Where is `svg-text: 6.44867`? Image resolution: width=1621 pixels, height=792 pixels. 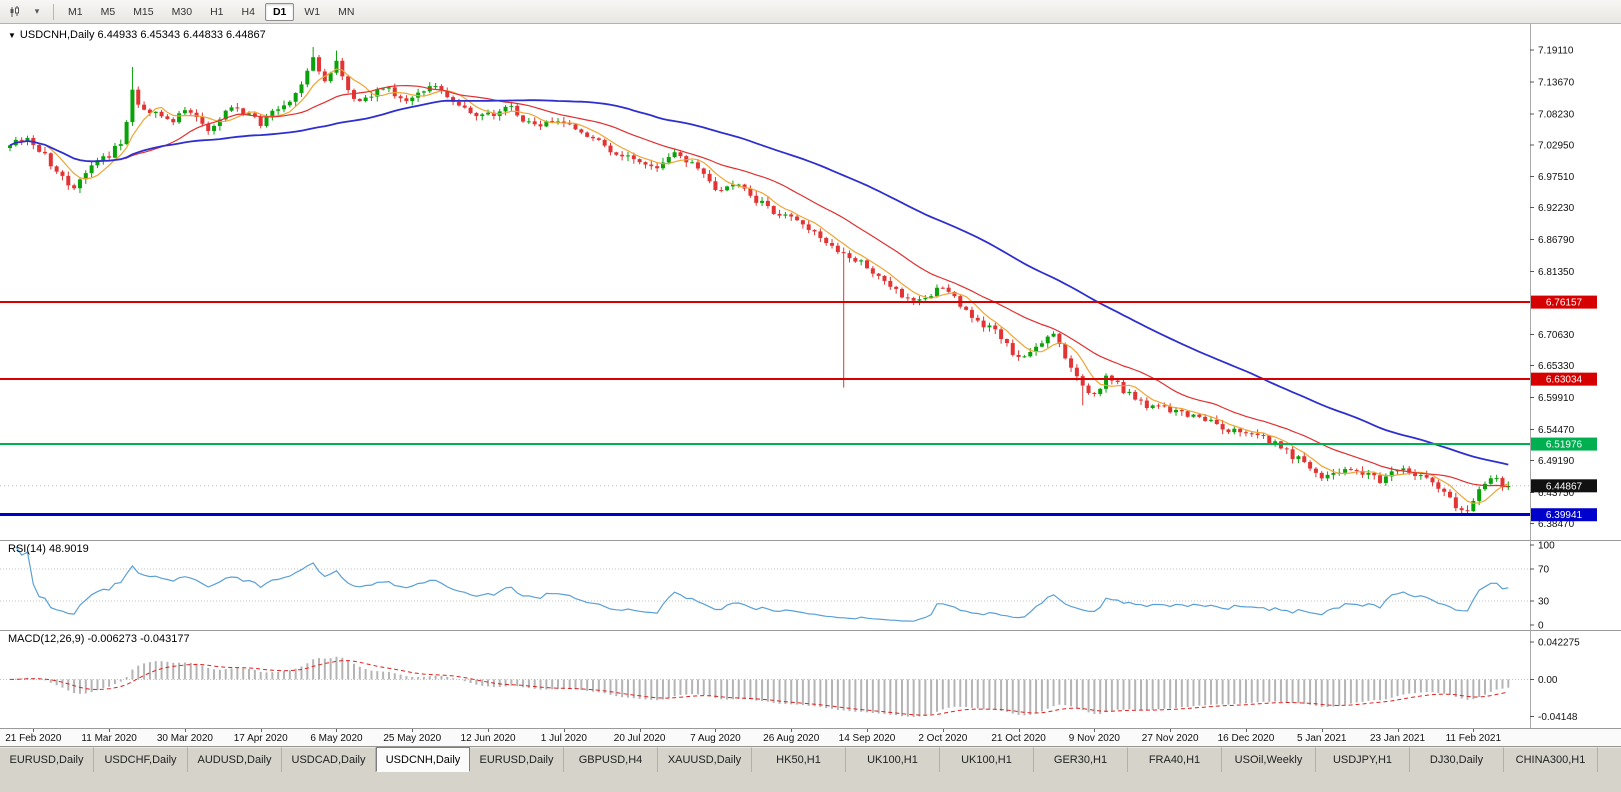
svg-text: 6.44867 is located at coordinates (1564, 486).